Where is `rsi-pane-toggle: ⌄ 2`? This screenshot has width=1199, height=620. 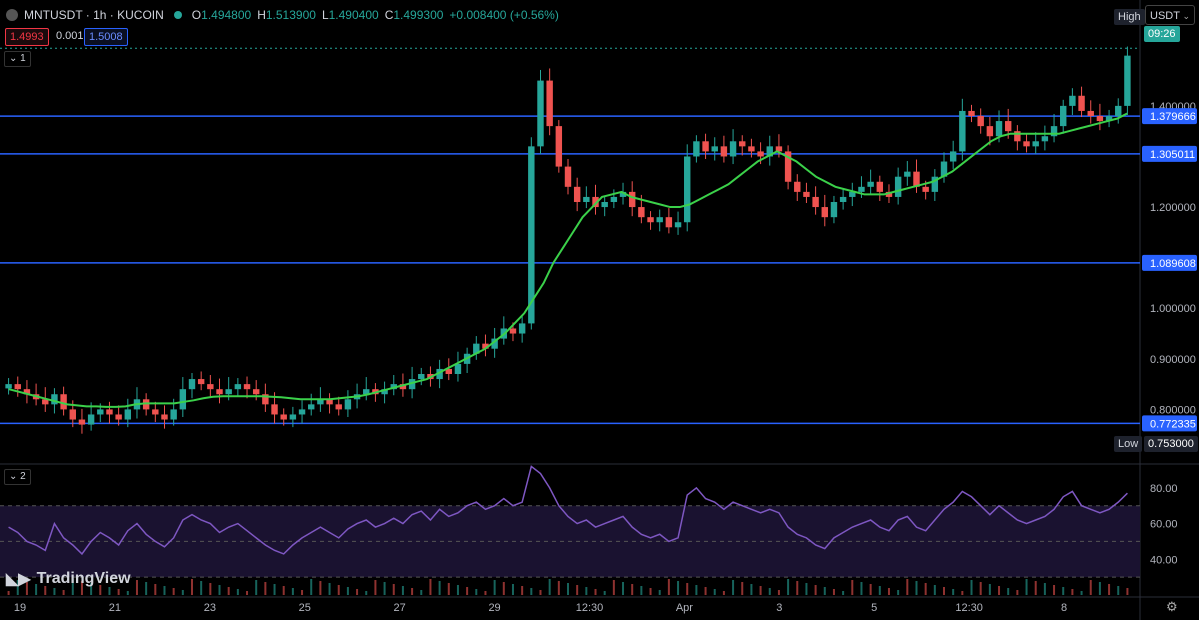 rsi-pane-toggle: ⌄ 2 is located at coordinates (17, 477).